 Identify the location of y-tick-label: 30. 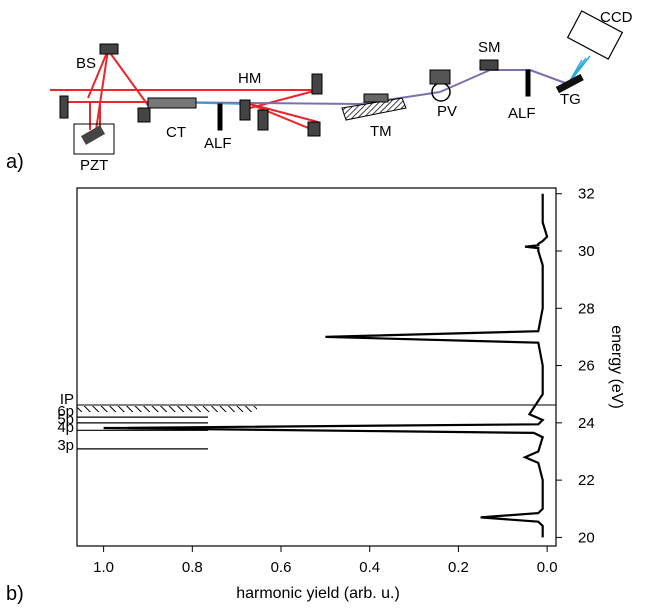
(586, 251).